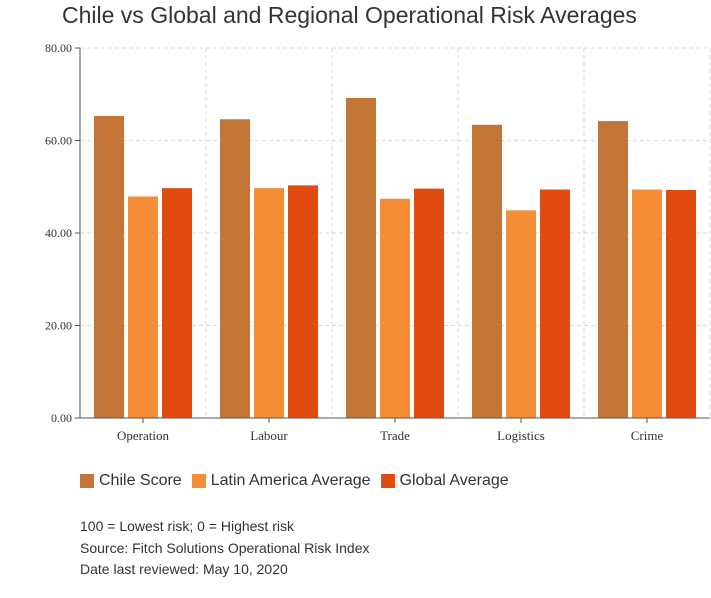 The width and height of the screenshot is (711, 598). What do you see at coordinates (647, 303) in the screenshot?
I see `bar-latin-america-average-crime` at bounding box center [647, 303].